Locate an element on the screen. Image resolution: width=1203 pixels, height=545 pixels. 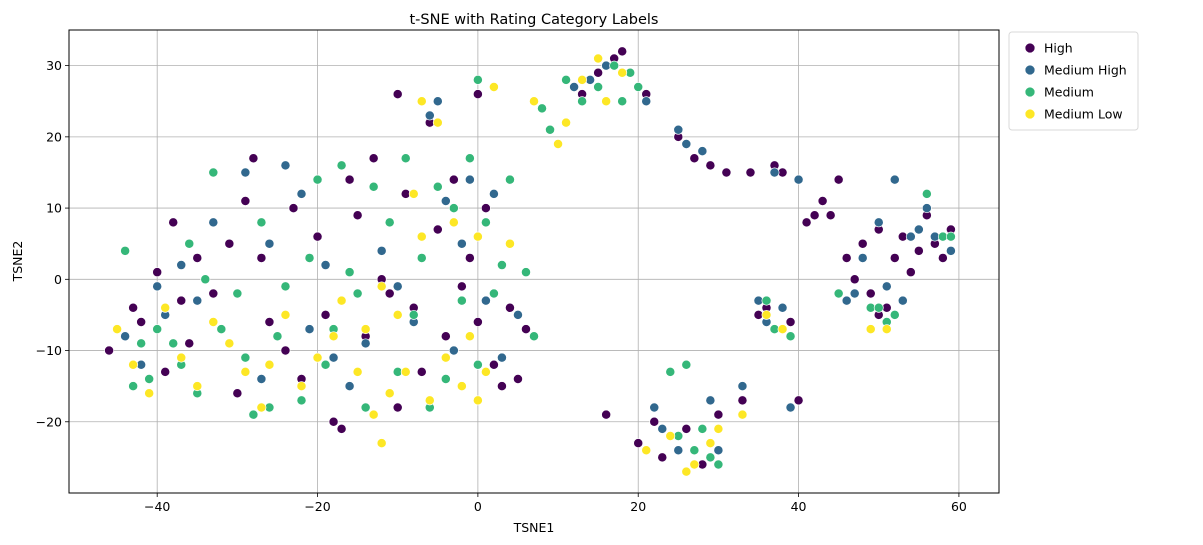
y-tick-label: 30 is located at coordinates (54, 65).